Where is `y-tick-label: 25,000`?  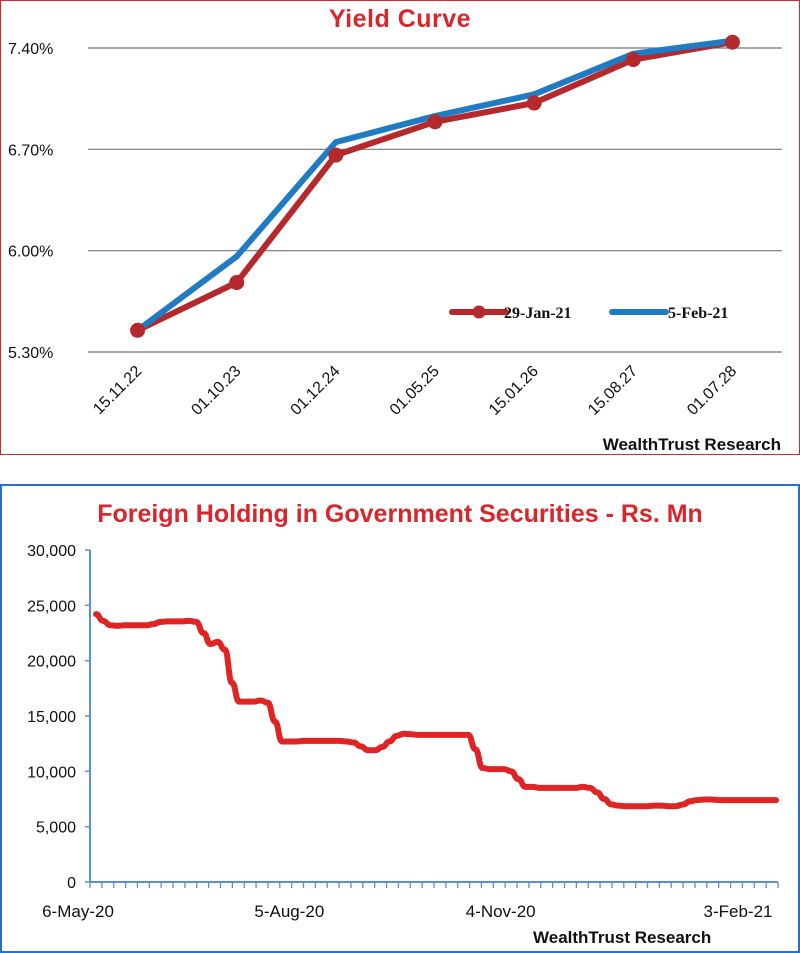 y-tick-label: 25,000 is located at coordinates (51, 606).